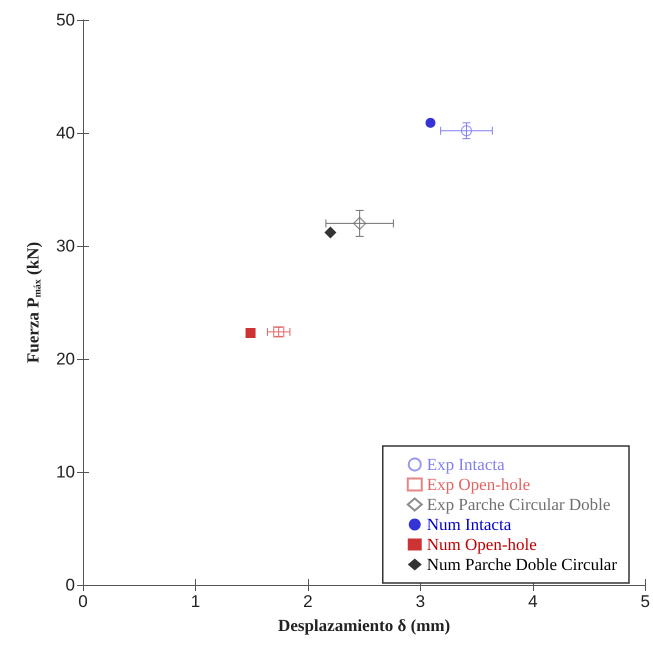 This screenshot has width=653, height=653. I want to click on y-tick-label: 20, so click(65, 359).